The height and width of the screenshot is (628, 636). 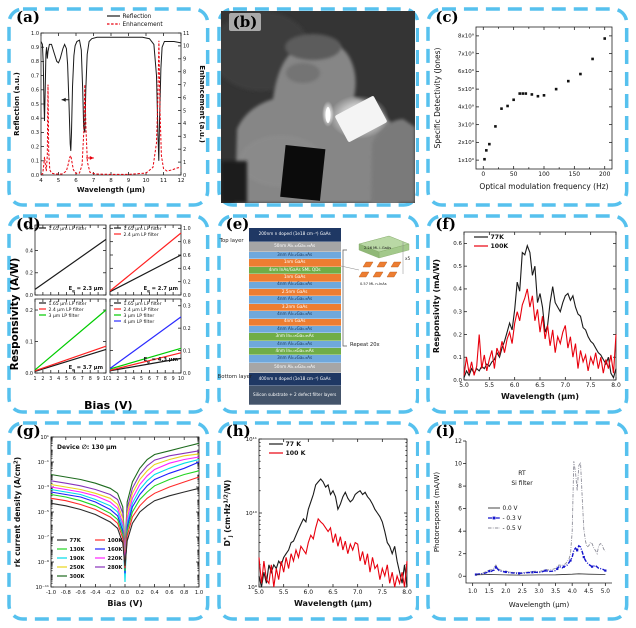 What do you see at coordinates (365, 345) in the screenshot?
I see `repeat-label: Repeat 20x` at bounding box center [365, 345].